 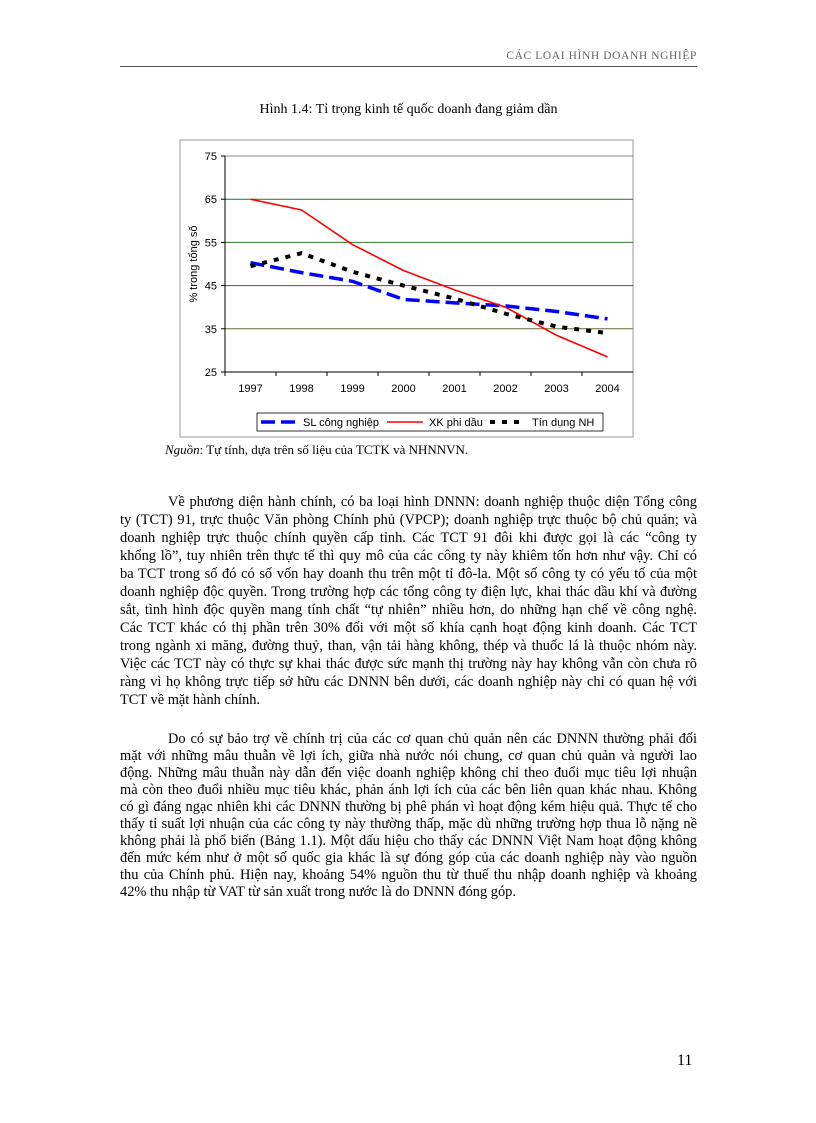 What do you see at coordinates (194, 263) in the screenshot?
I see `y-axis-label: % trong tổng số` at bounding box center [194, 263].